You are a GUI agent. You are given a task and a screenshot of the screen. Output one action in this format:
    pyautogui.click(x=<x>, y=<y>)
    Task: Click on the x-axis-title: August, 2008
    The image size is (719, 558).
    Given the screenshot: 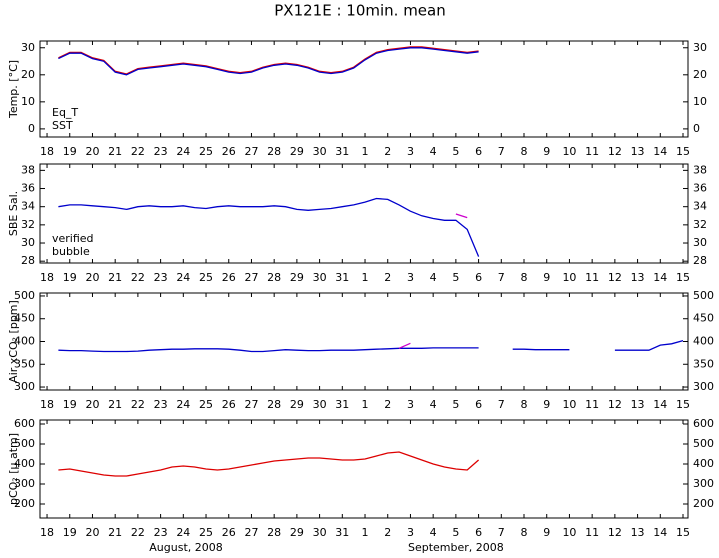 What is the action you would take?
    pyautogui.click(x=185, y=547)
    